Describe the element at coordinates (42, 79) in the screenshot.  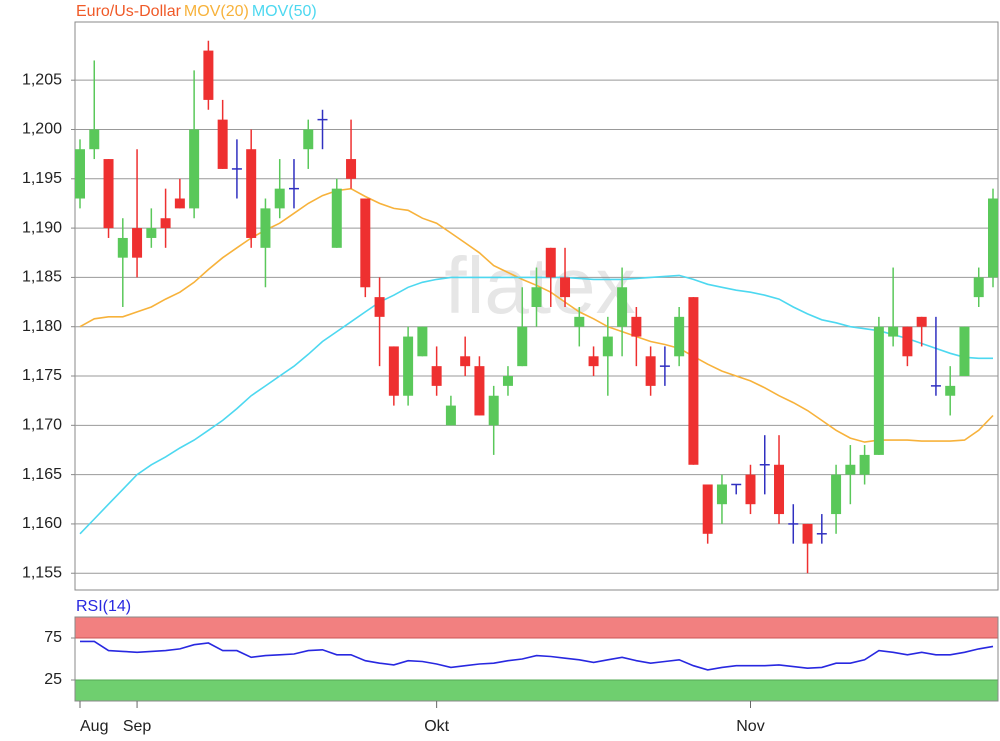
I see `y-tick-label: 1,205` at that location.